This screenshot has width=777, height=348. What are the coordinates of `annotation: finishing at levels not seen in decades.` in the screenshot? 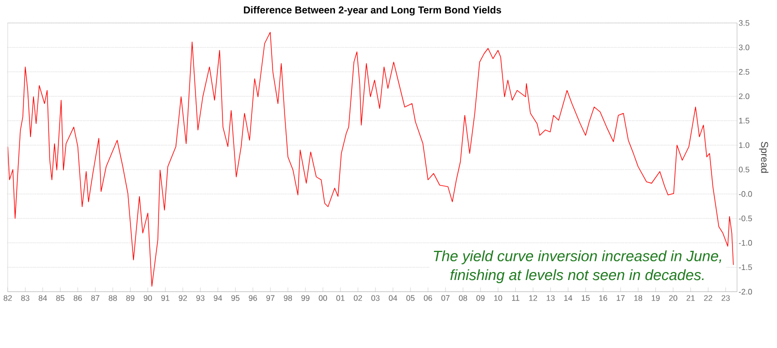 It's located at (577, 276).